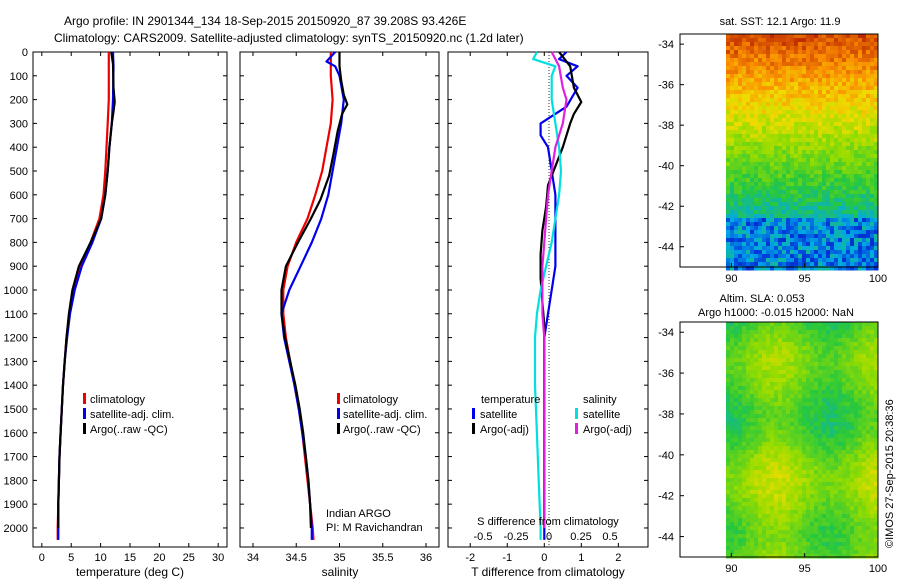 The height and width of the screenshot is (585, 900). I want to click on legend-group-salinity: salinity, so click(600, 400).